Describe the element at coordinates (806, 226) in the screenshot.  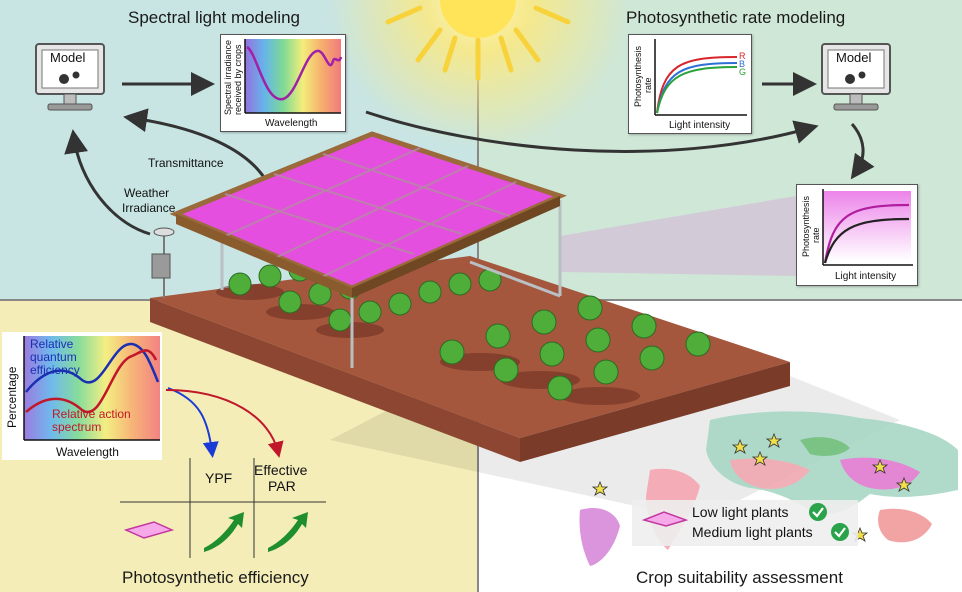
I see `response-ylabel-1: Photosynthesis` at that location.